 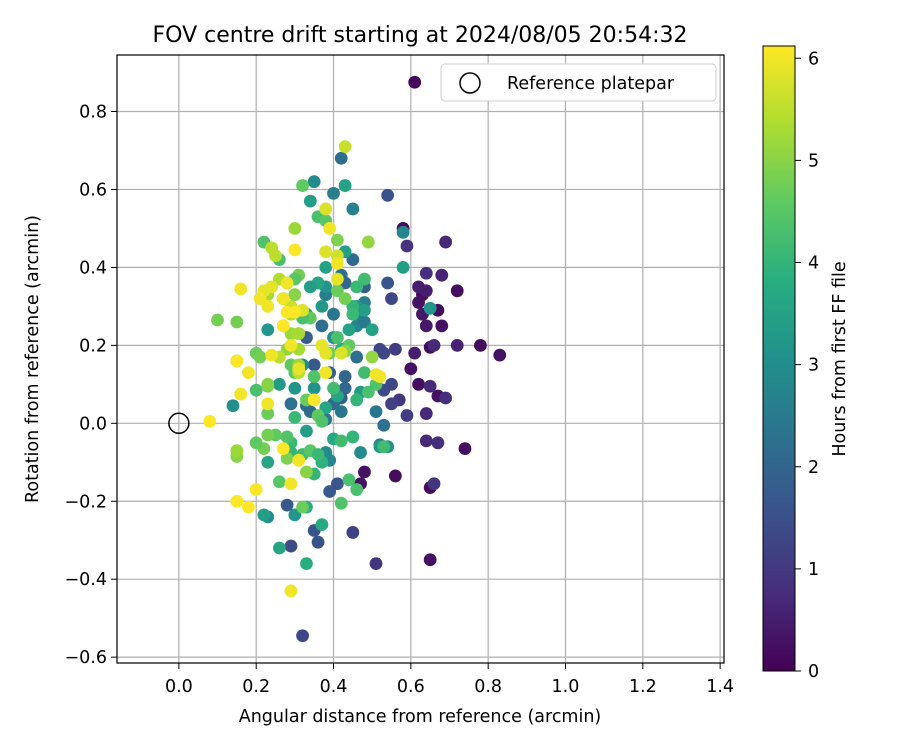 What do you see at coordinates (179, 687) in the screenshot?
I see `x-tick-label: 0.0` at bounding box center [179, 687].